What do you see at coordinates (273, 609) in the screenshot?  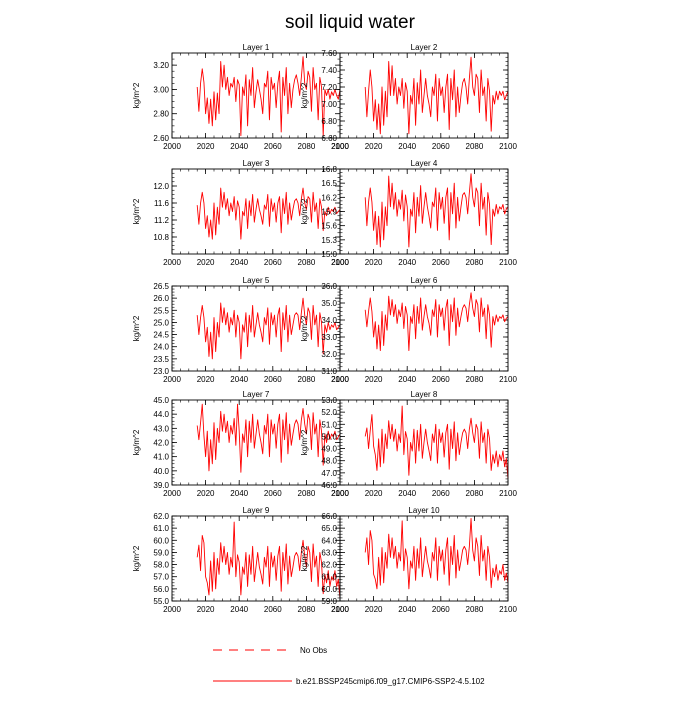 I see `x-tick-label-9-3: 2060` at bounding box center [273, 609].